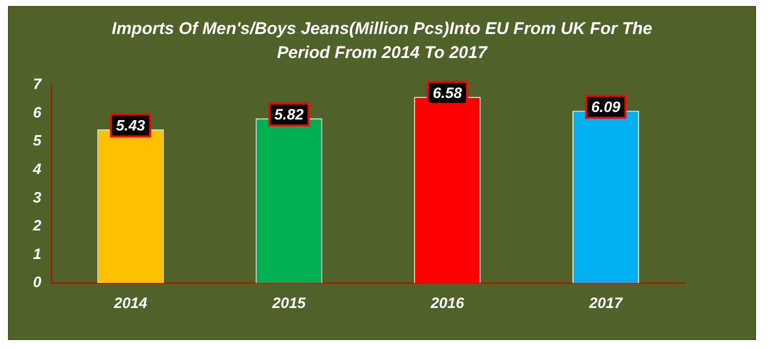  What do you see at coordinates (447, 93) in the screenshot?
I see `data-label: 6.58` at bounding box center [447, 93].